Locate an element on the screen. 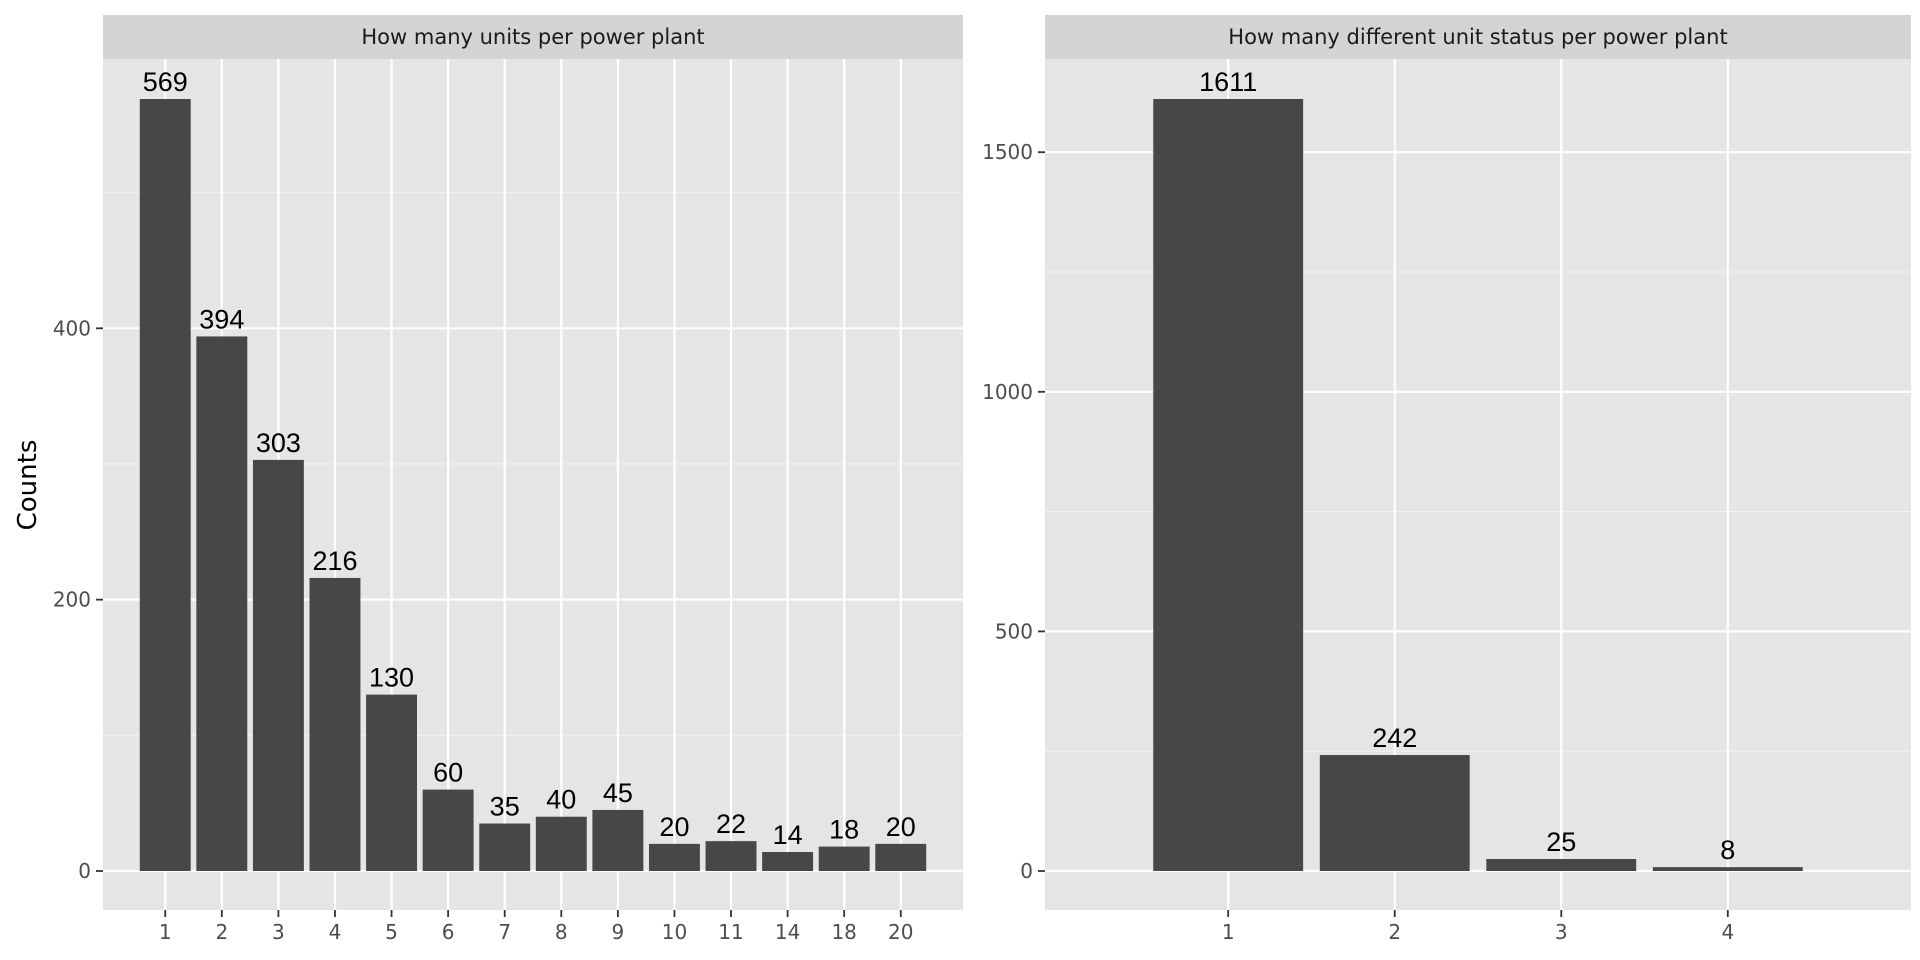 This screenshot has height=960, width=1920. bar-value-label: 25 is located at coordinates (1561, 842).